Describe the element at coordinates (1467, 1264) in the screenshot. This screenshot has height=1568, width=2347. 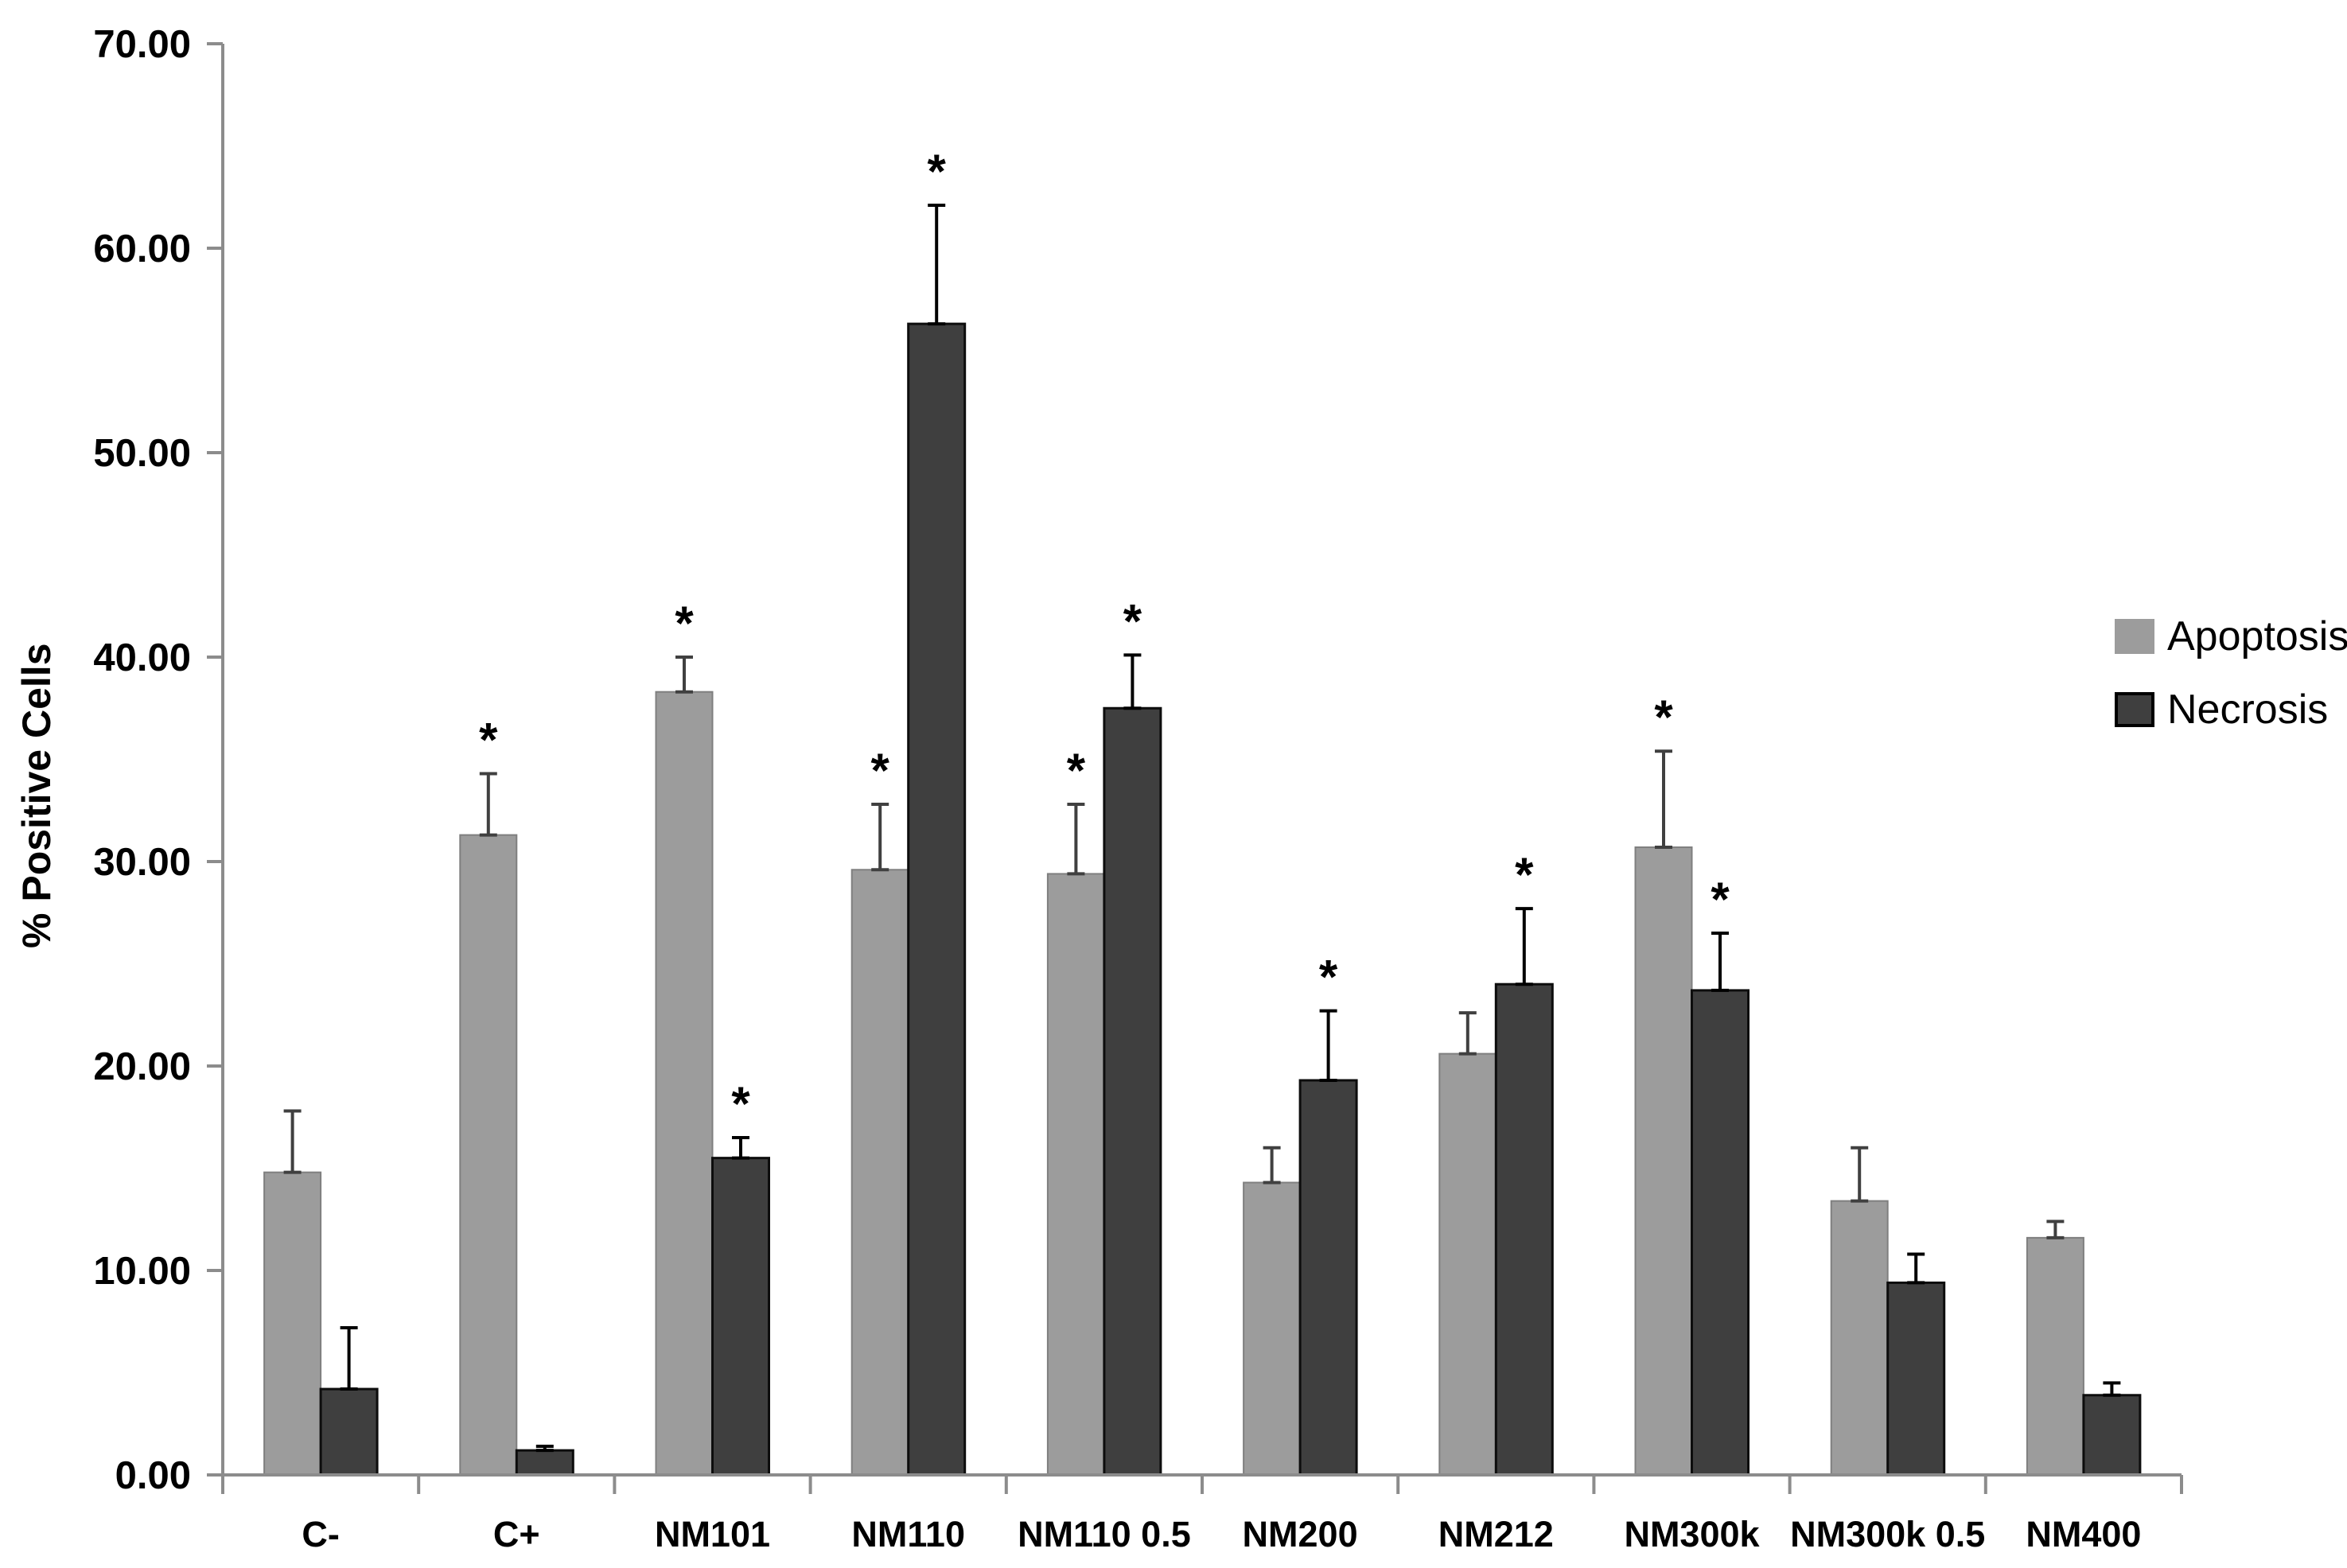
I see `bar-apoptosis-NM212` at that location.